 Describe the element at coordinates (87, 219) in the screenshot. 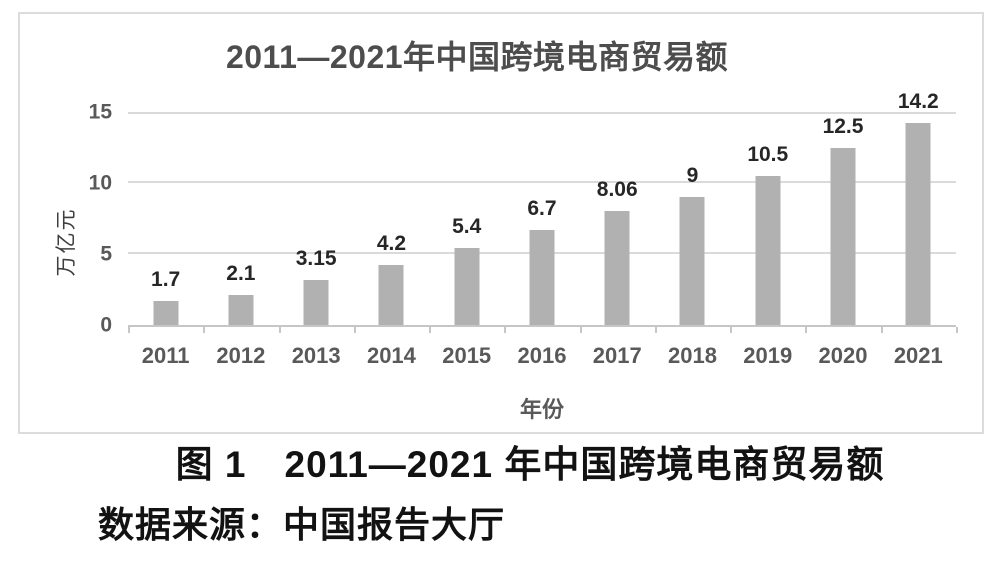

I see `y-axis-tick-labels: 0 5 10 15` at that location.